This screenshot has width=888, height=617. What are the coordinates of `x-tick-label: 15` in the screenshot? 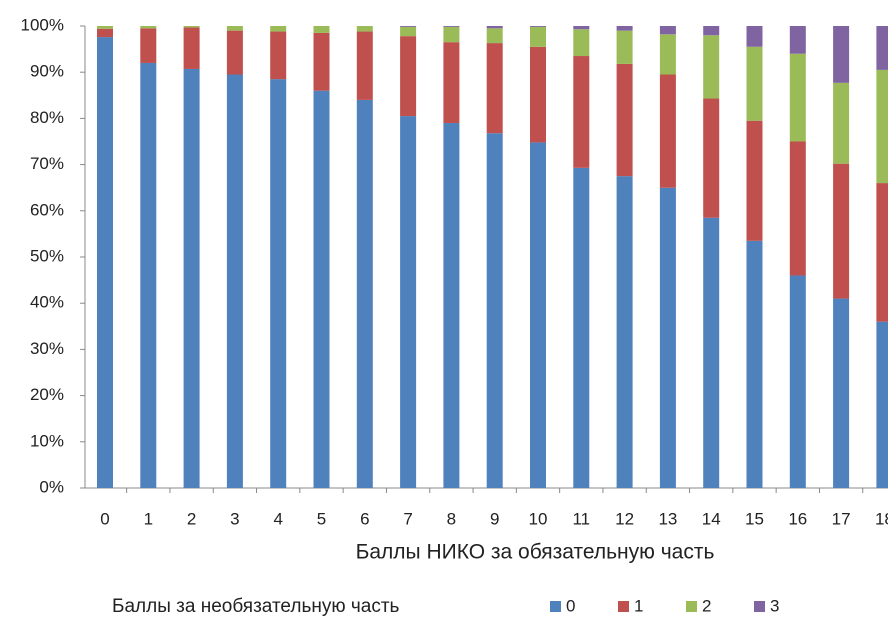 It's located at (754, 518).